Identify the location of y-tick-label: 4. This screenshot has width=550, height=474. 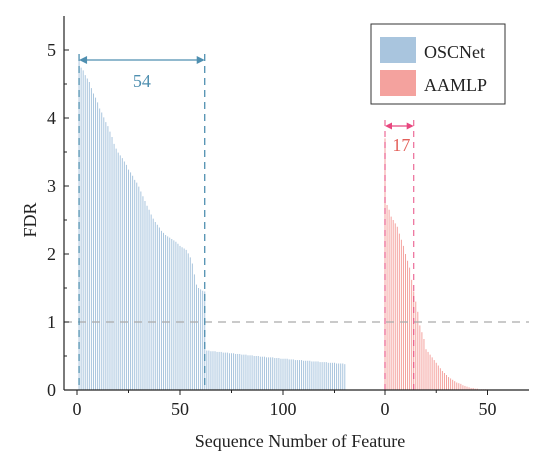
(51, 118).